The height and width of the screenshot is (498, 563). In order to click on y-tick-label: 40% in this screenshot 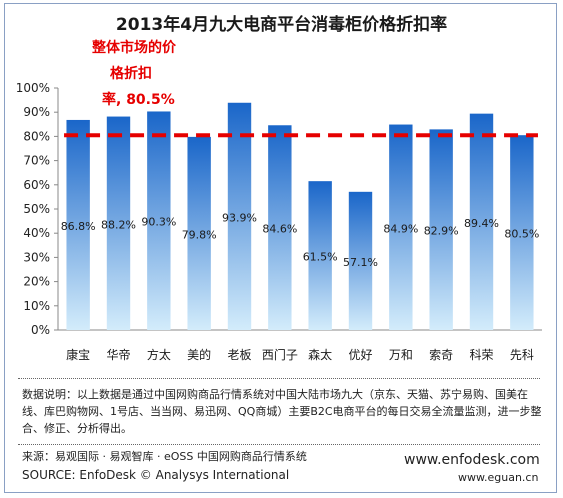, I will do `click(36, 233)`.